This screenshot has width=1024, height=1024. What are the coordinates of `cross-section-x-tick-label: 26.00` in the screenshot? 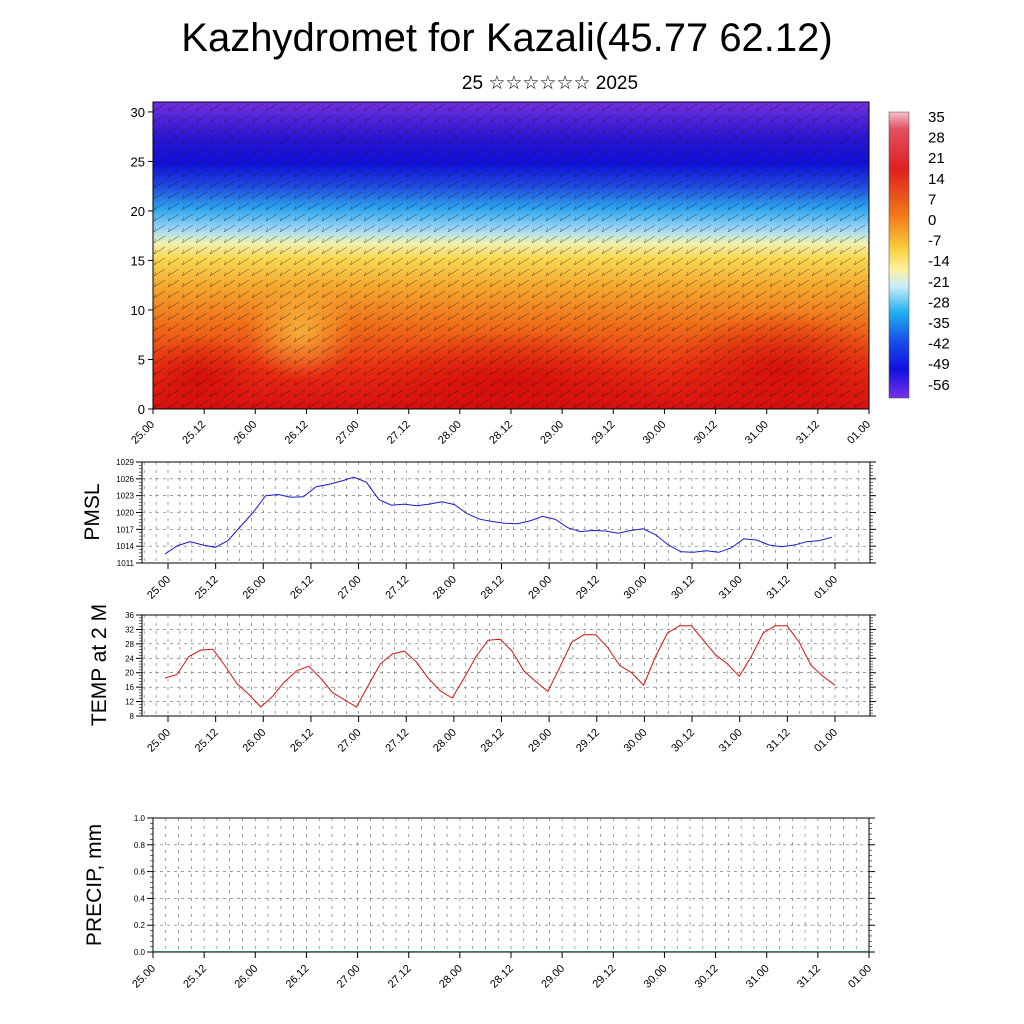 It's located at (245, 433).